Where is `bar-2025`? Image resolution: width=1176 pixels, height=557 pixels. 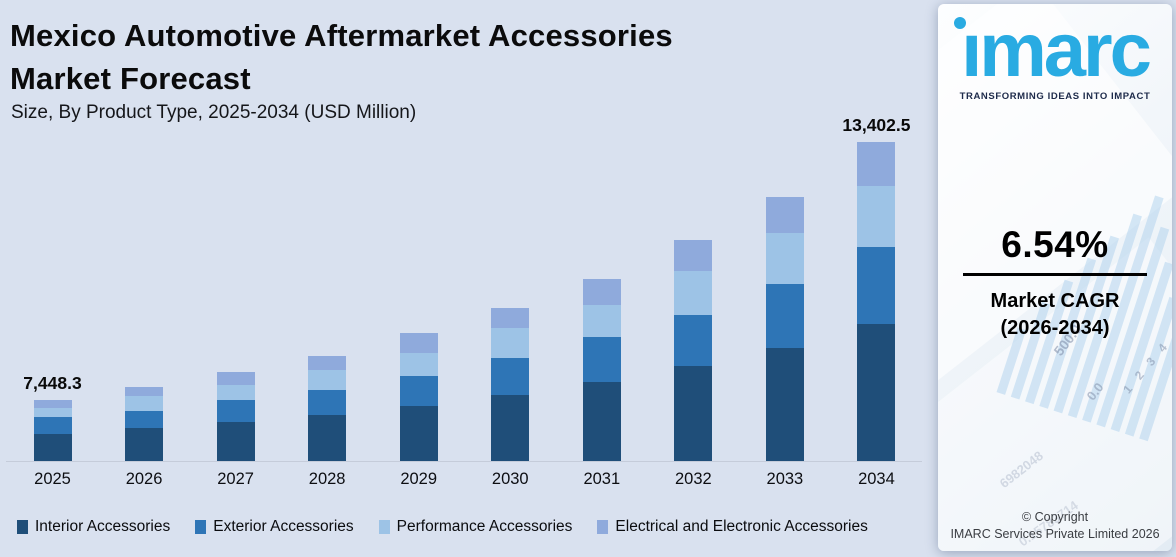 bar-2025 is located at coordinates (52, 430).